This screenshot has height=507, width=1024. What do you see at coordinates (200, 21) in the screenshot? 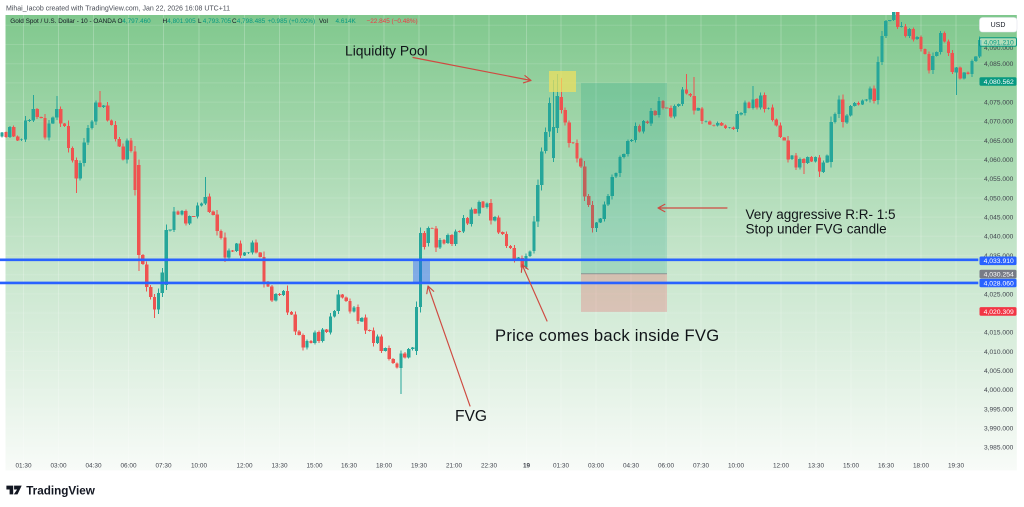
I see `svg-text: L` at bounding box center [200, 21].